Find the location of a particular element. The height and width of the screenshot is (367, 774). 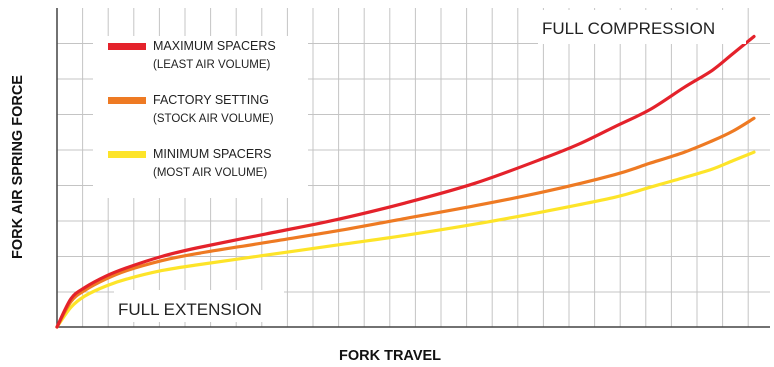

legend-label: MAXIMUM SPACERS is located at coordinates (214, 46).